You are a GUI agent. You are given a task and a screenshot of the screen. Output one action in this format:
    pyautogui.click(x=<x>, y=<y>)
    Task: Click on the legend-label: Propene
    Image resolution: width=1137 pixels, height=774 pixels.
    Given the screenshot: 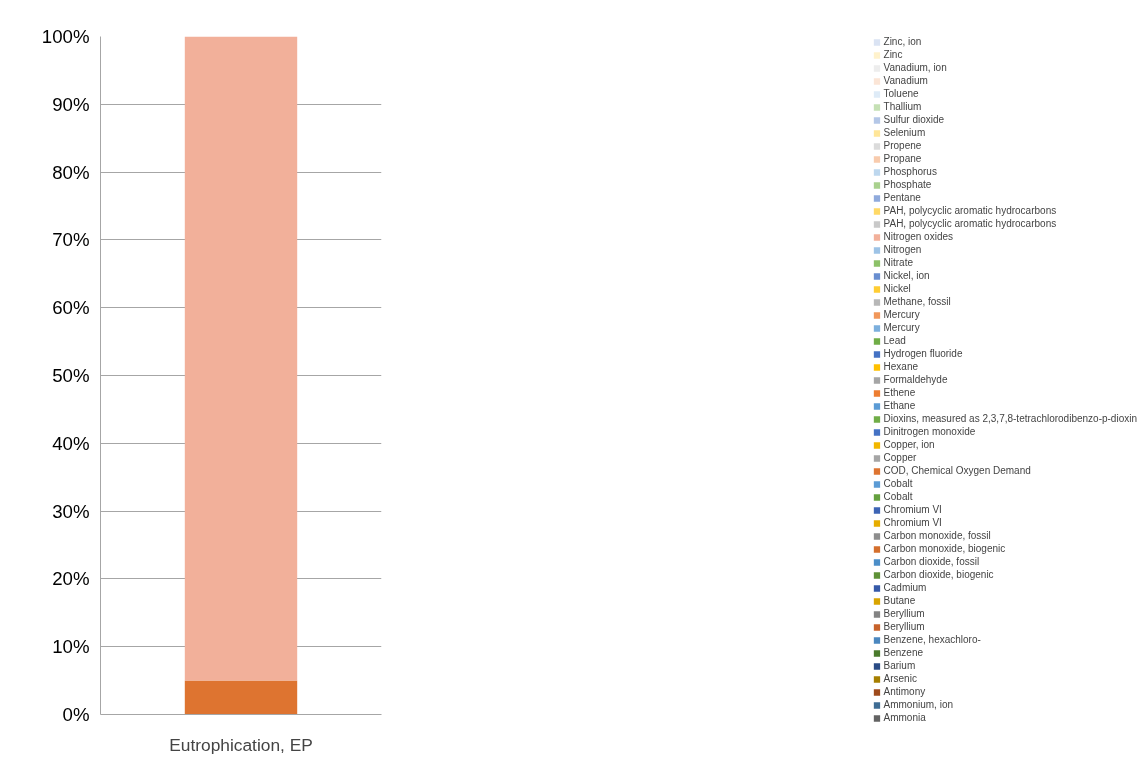 What is the action you would take?
    pyautogui.click(x=902, y=145)
    